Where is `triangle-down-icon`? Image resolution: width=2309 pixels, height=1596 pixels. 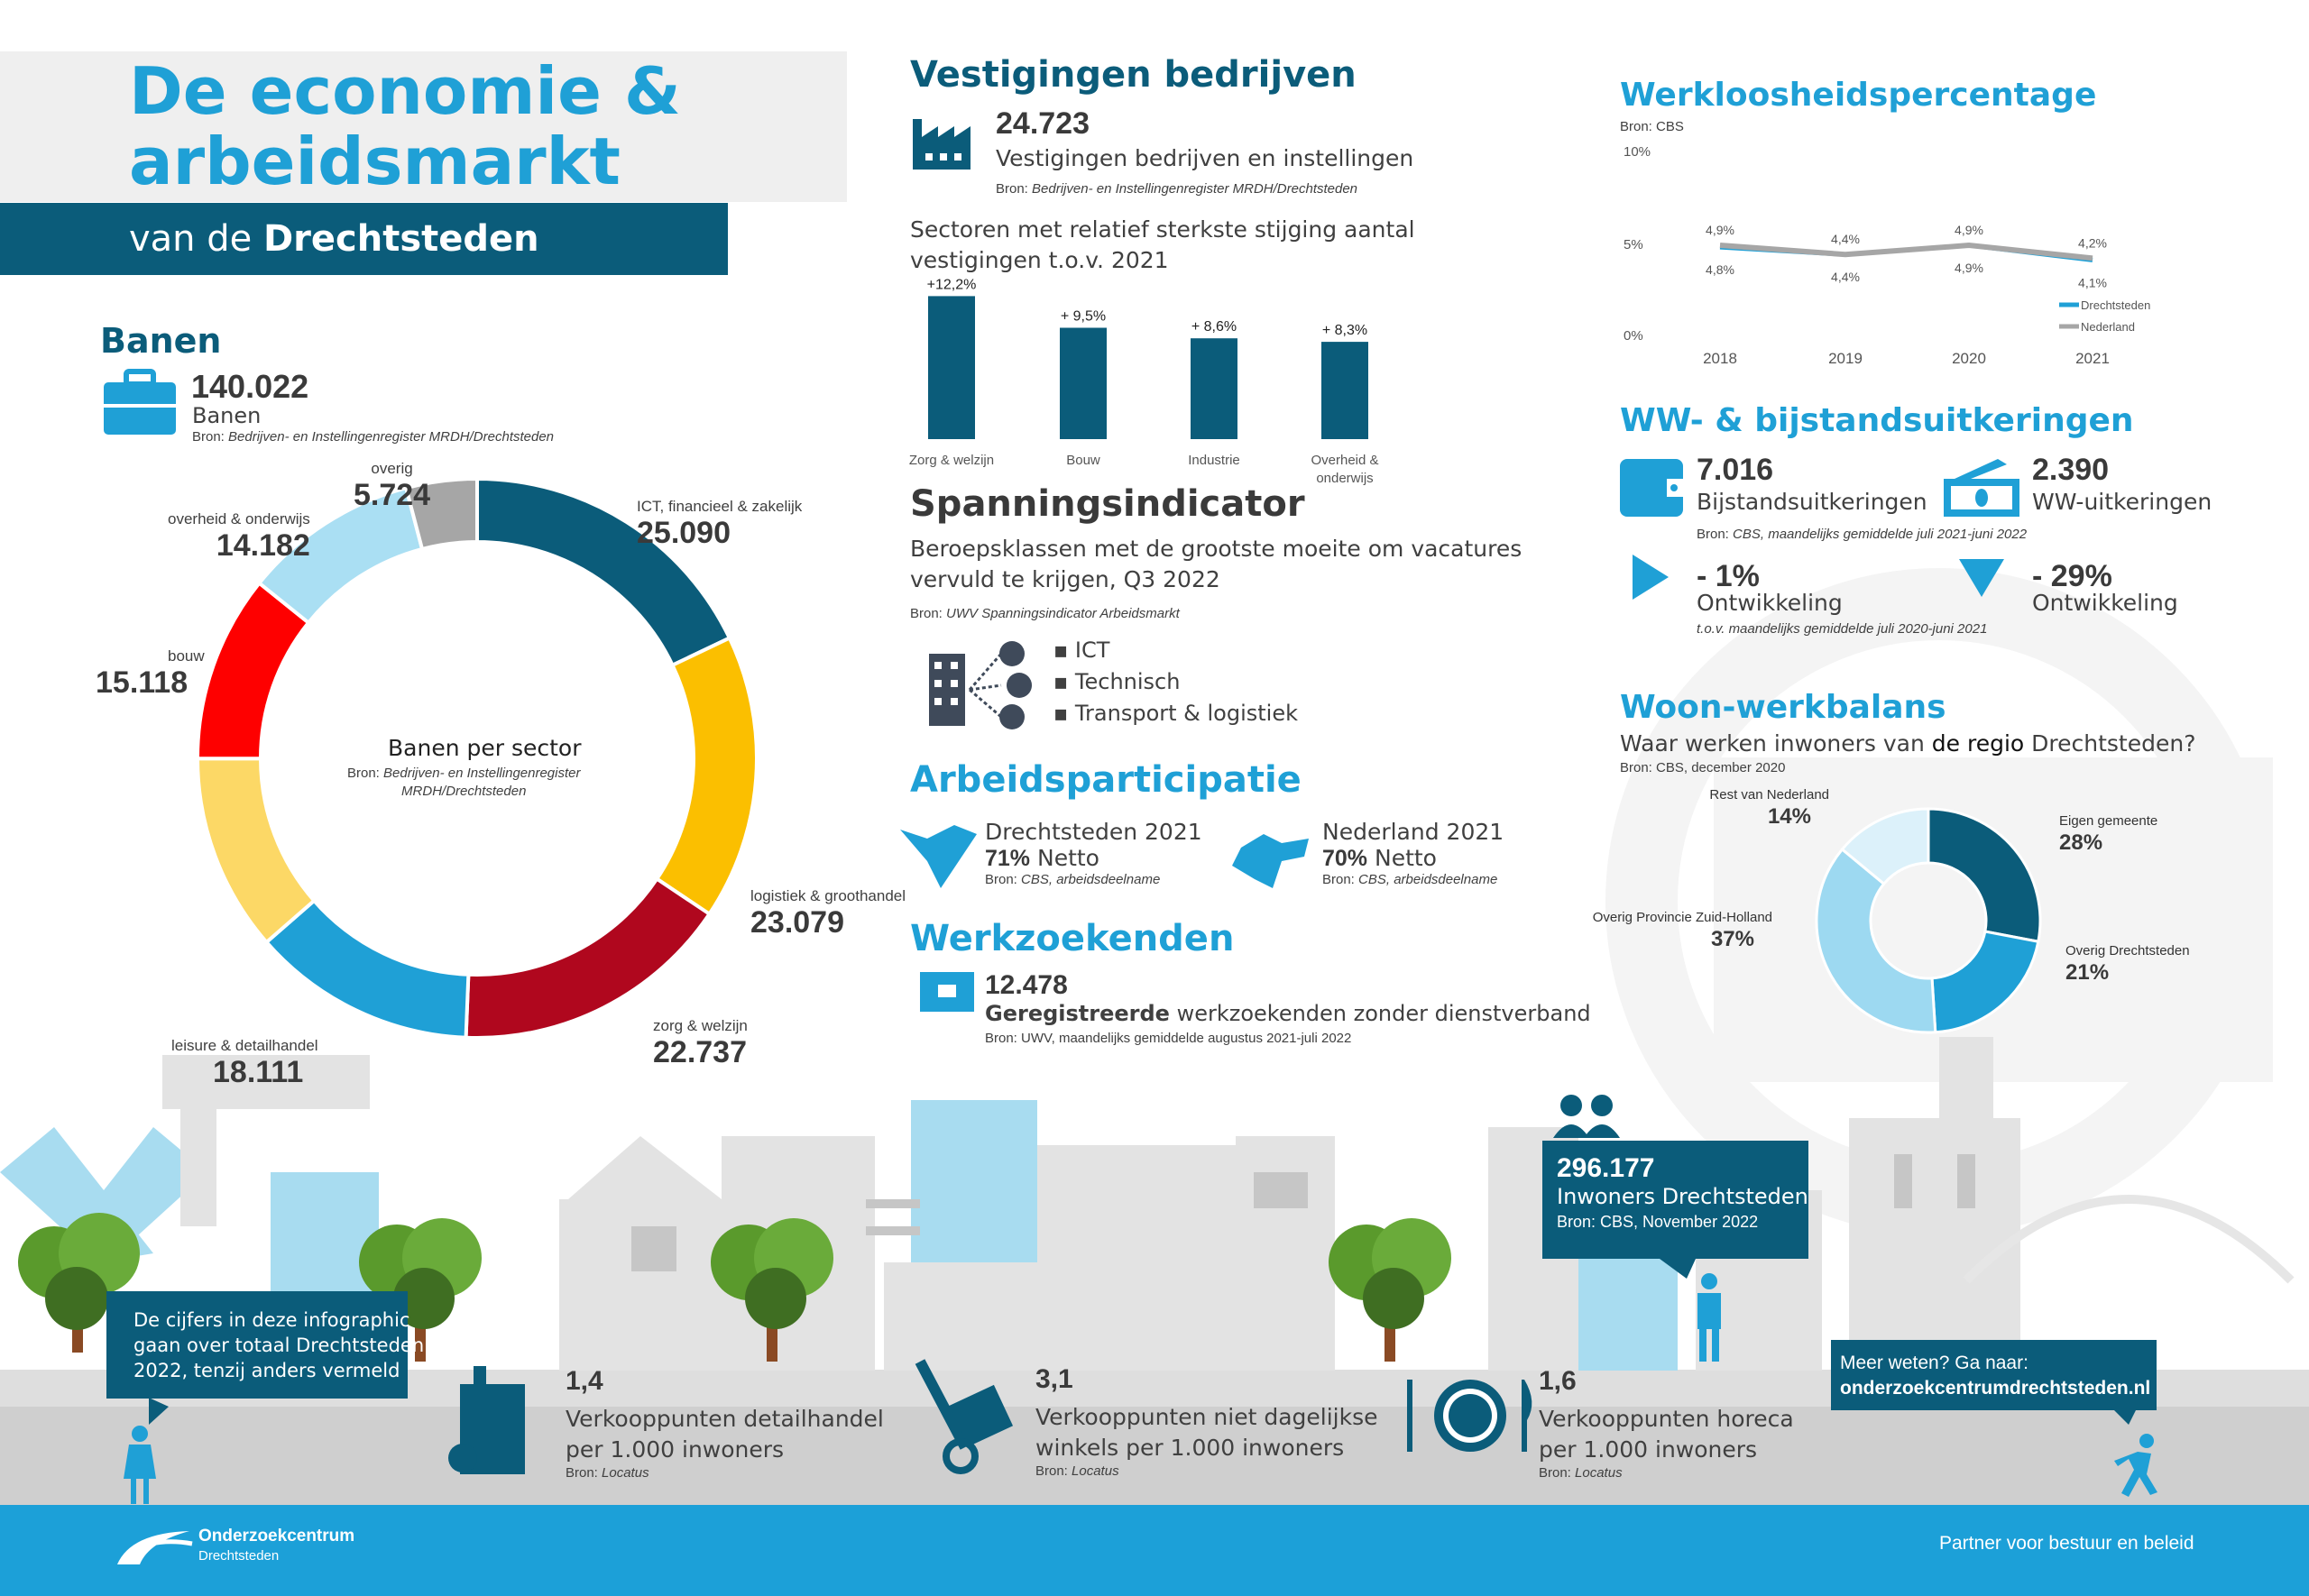
triangle-down-icon is located at coordinates (1981, 578).